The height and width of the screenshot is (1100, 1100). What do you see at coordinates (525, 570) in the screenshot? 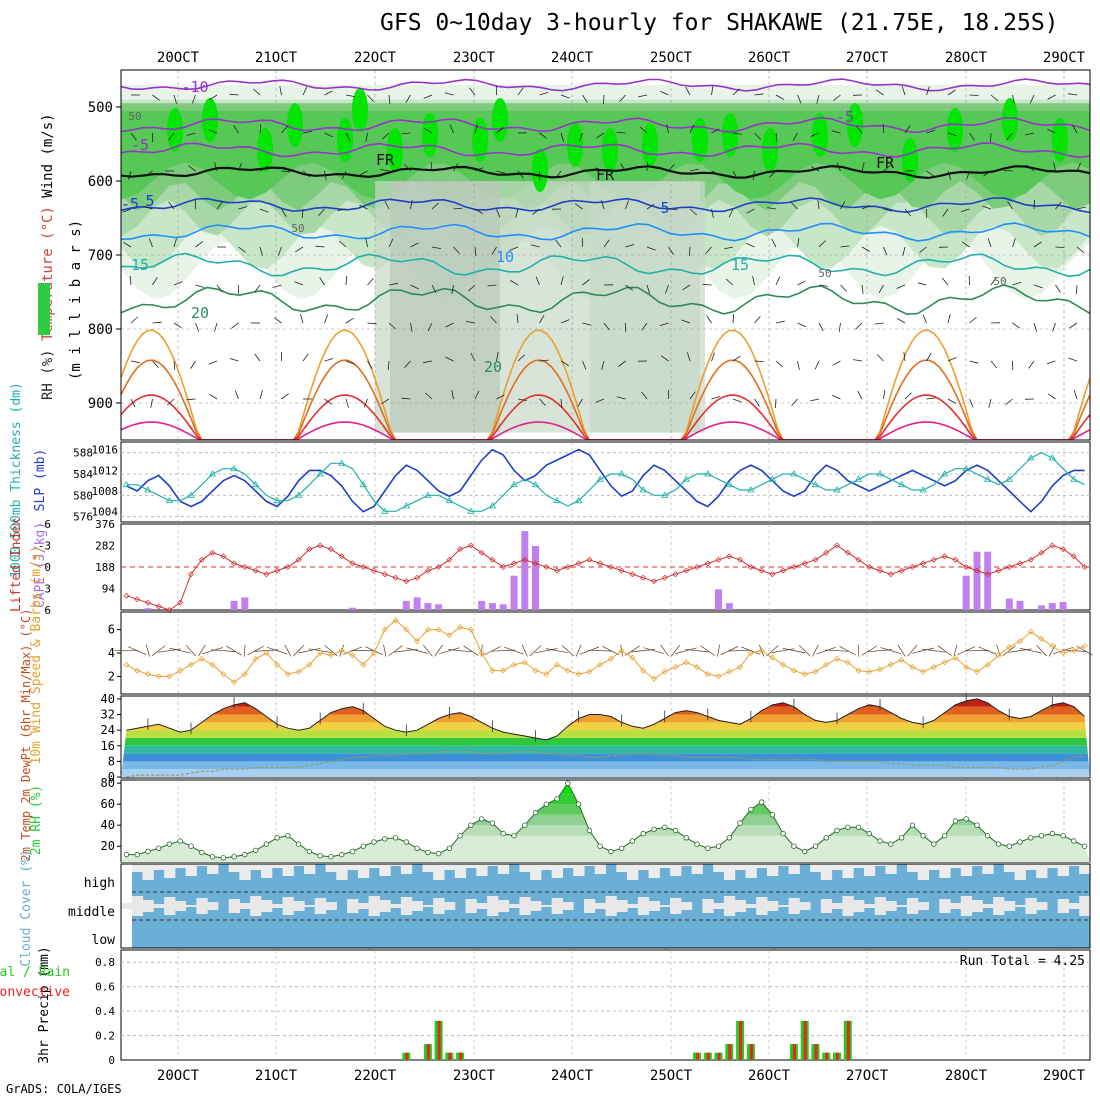
I see `cape-bar` at bounding box center [525, 570].